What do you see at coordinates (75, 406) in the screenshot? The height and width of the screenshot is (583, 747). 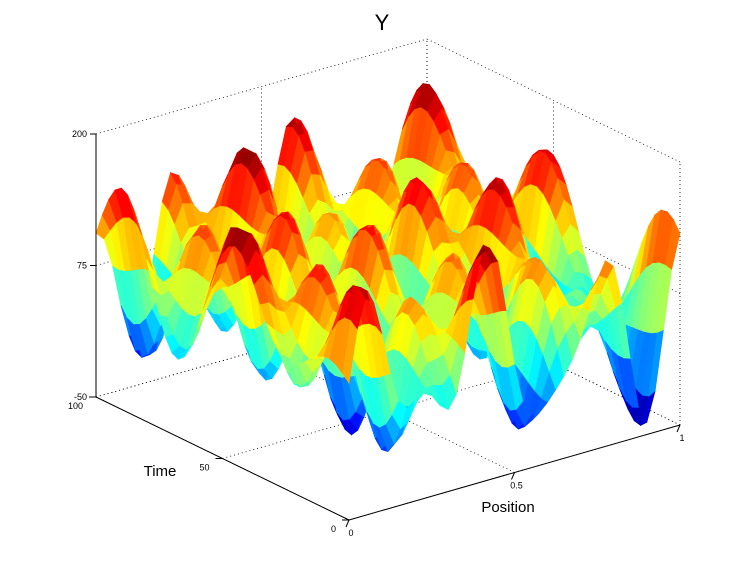 I see `y-tick-label: 100` at bounding box center [75, 406].